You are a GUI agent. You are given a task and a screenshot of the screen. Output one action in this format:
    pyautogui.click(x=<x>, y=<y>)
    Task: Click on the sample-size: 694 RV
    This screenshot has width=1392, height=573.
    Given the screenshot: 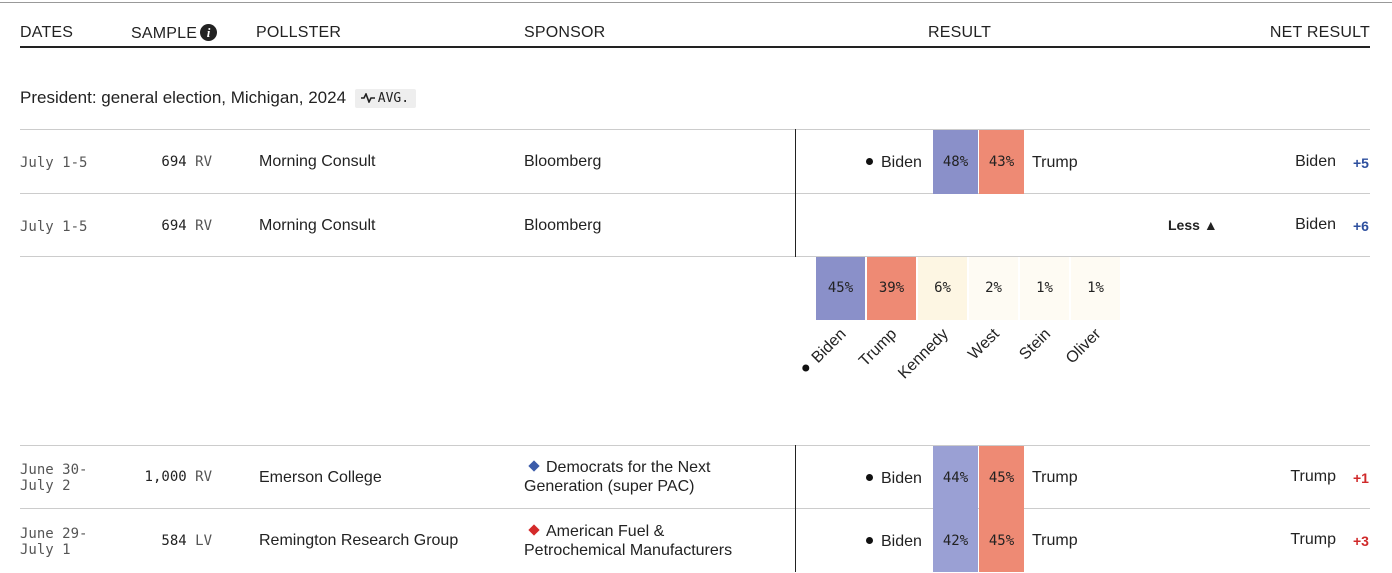 What is the action you would take?
    pyautogui.click(x=186, y=162)
    